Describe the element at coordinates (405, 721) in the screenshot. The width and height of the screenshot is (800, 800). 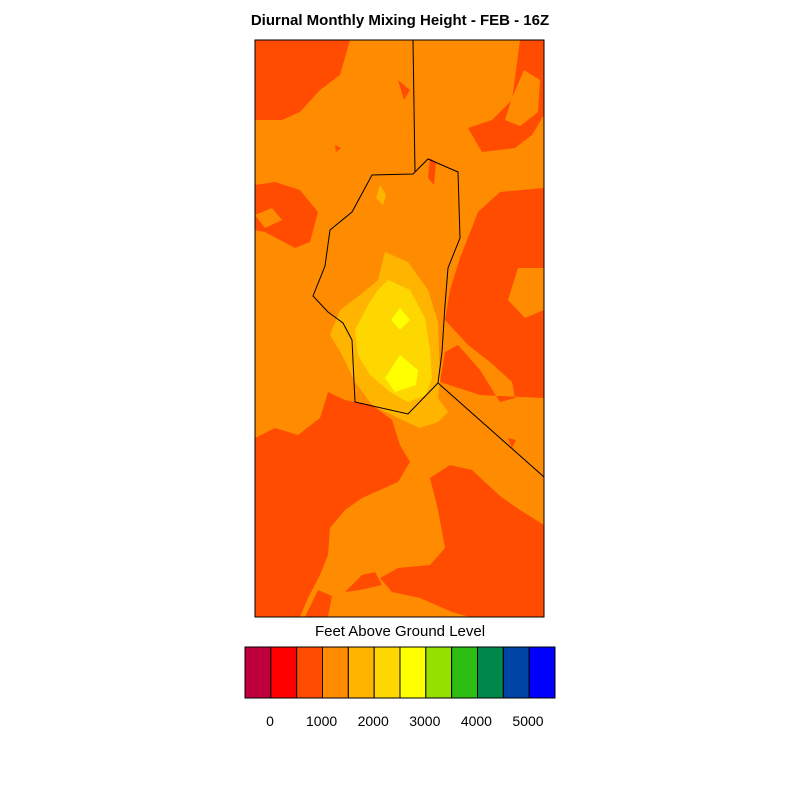
I see `colorbar-tick-labels: 0 1000 2000 3000 4000 5000` at that location.